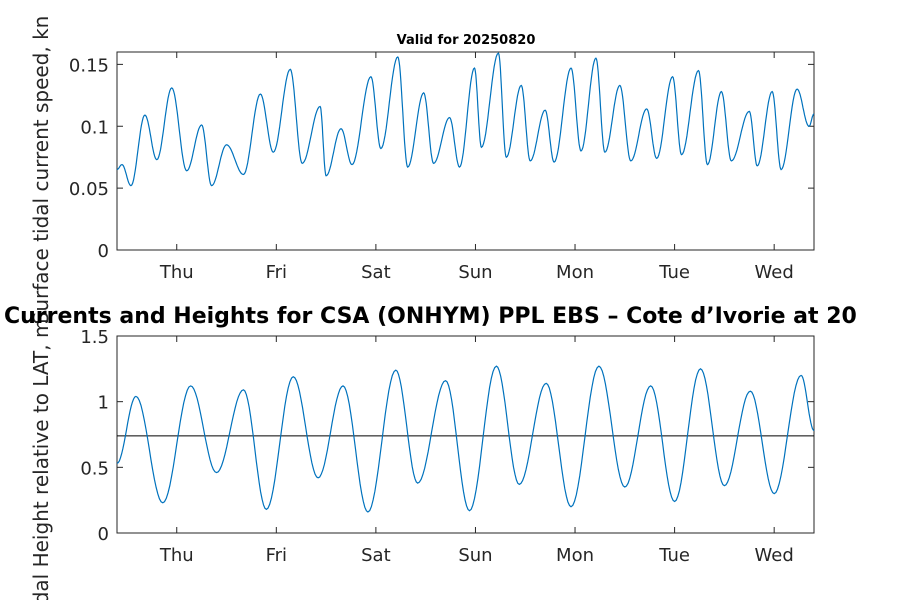 Image resolution: width=900 pixels, height=600 pixels. What do you see at coordinates (103, 534) in the screenshot?
I see `height-y-tick-label: 0` at bounding box center [103, 534].